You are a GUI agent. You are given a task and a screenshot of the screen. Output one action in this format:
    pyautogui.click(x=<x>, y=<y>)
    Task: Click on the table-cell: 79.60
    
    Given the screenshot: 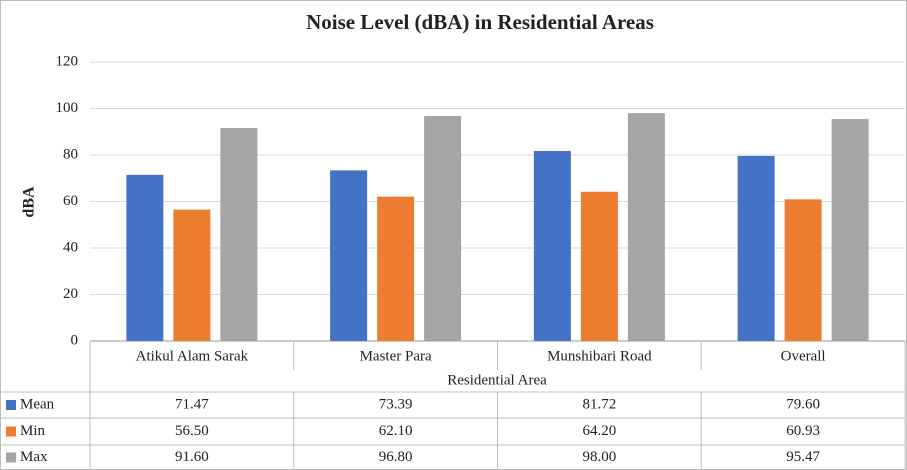 What is the action you would take?
    pyautogui.click(x=803, y=404)
    